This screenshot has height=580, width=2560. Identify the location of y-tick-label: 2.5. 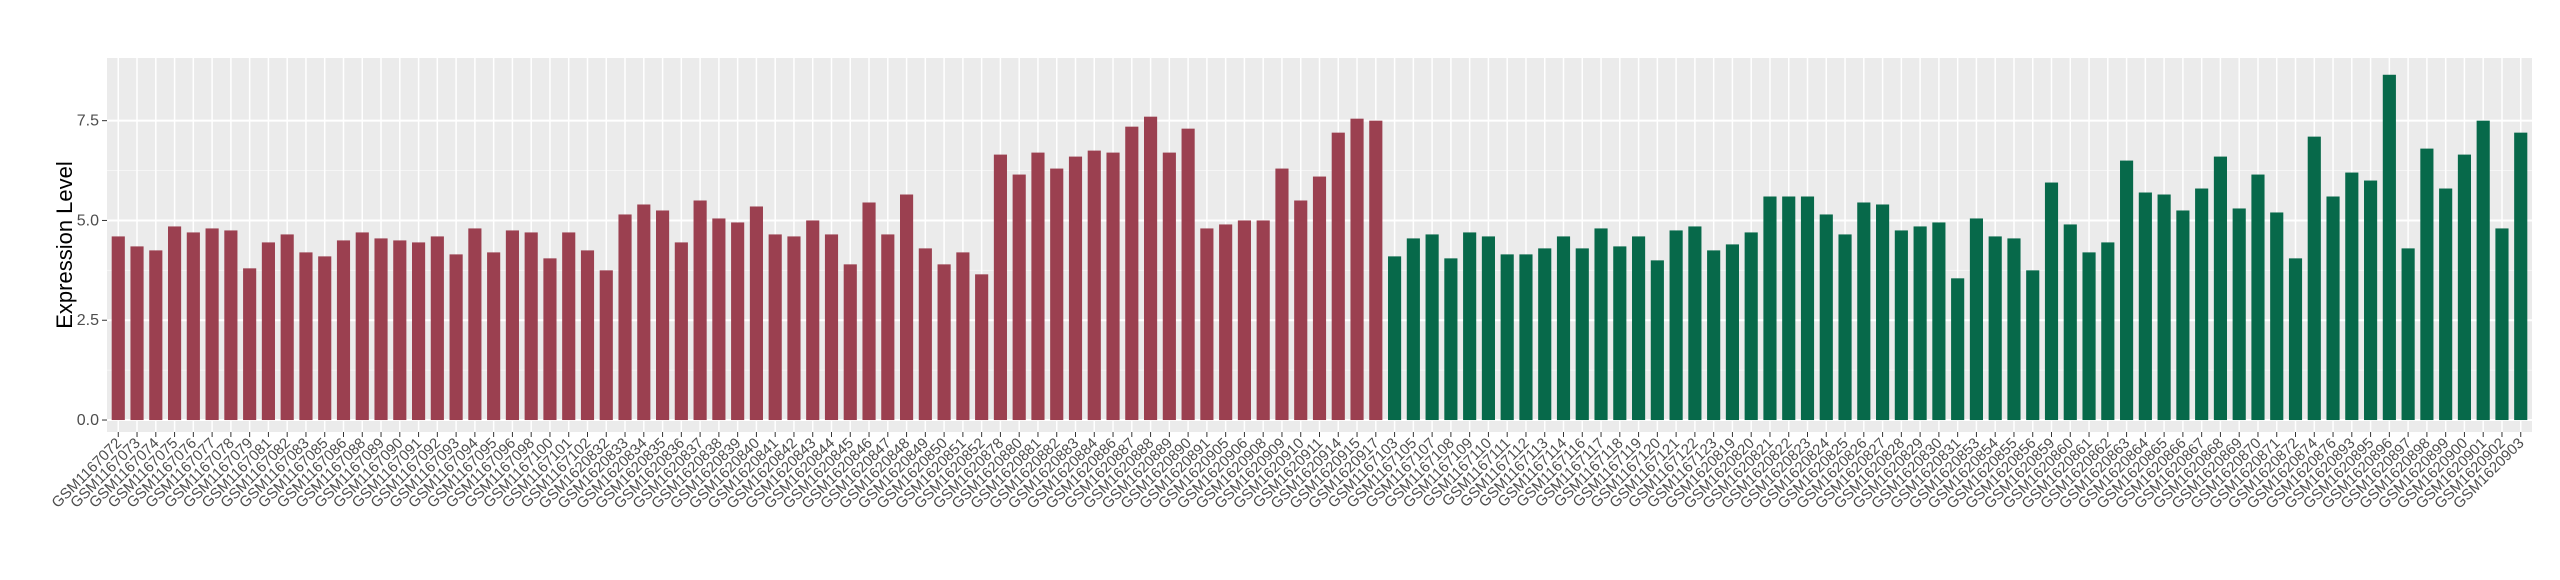
(88, 320).